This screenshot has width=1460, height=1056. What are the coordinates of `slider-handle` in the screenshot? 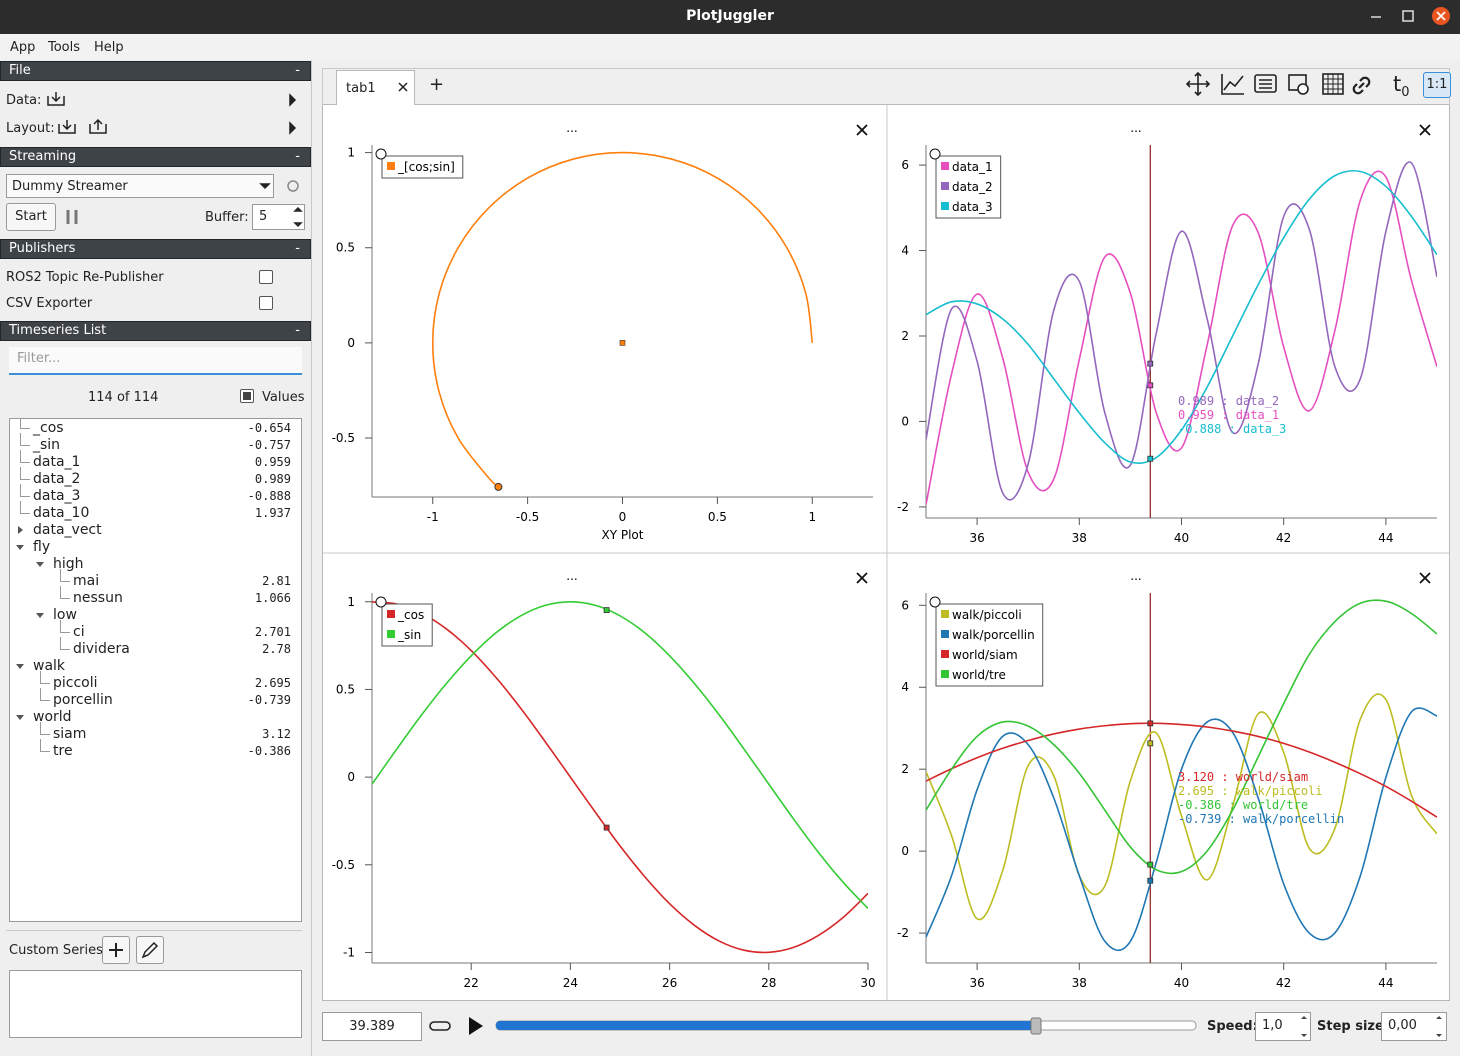 It's located at (1036, 1026).